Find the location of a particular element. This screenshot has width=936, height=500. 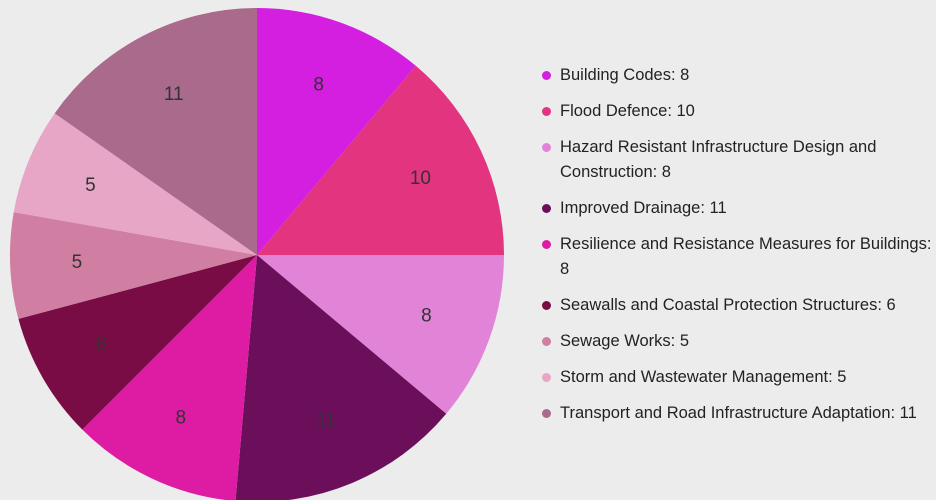

legend-item: Storm and Wastewater Management: 5 is located at coordinates (738, 377).